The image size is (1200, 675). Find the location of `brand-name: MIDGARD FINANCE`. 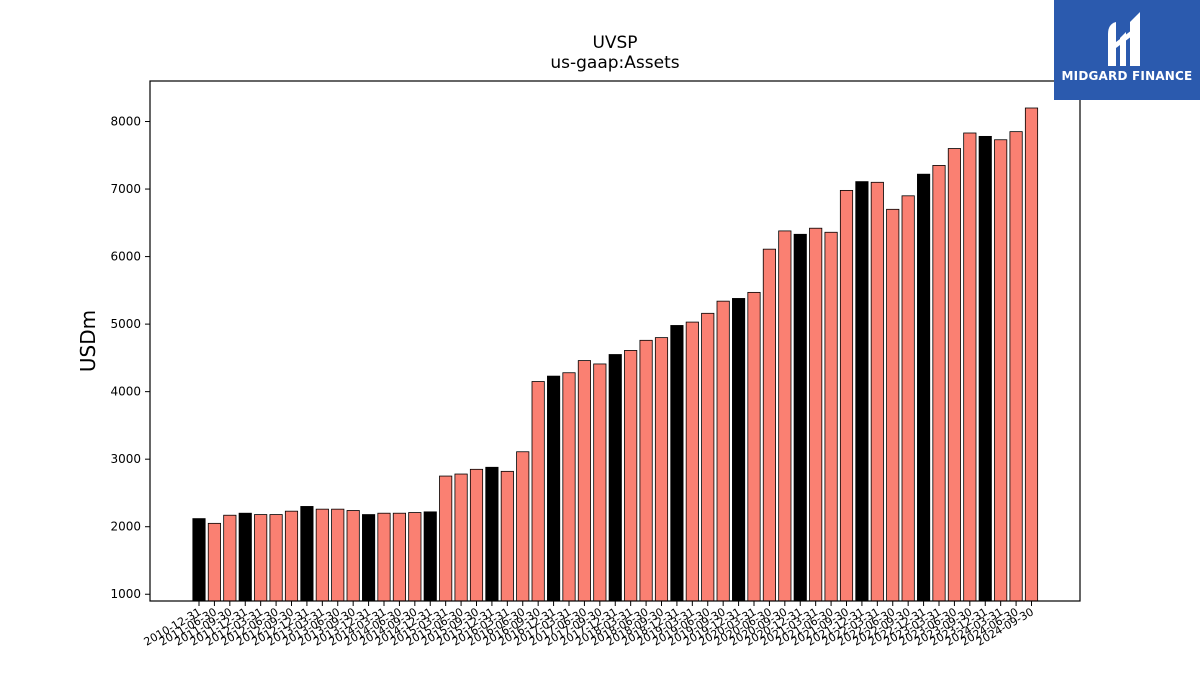

brand-name: MIDGARD FINANCE is located at coordinates (1127, 76).